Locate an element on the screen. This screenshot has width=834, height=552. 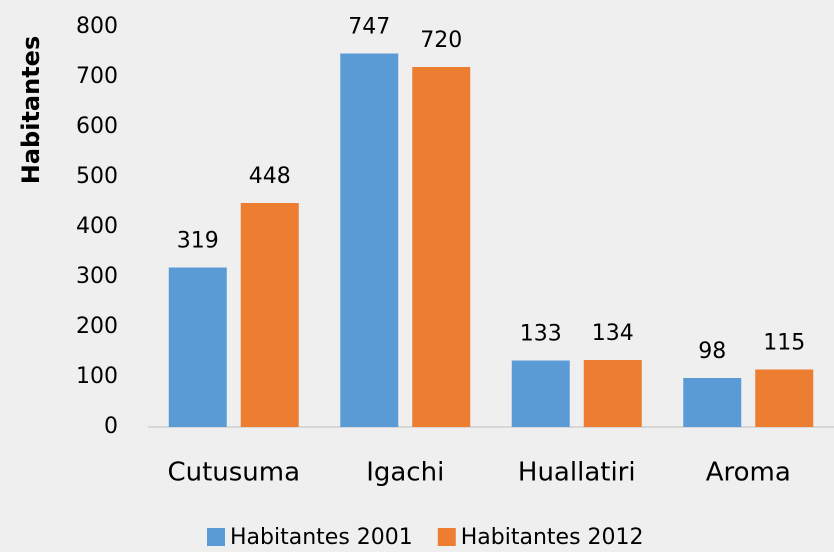
y-tick-label: 100 is located at coordinates (97, 376).